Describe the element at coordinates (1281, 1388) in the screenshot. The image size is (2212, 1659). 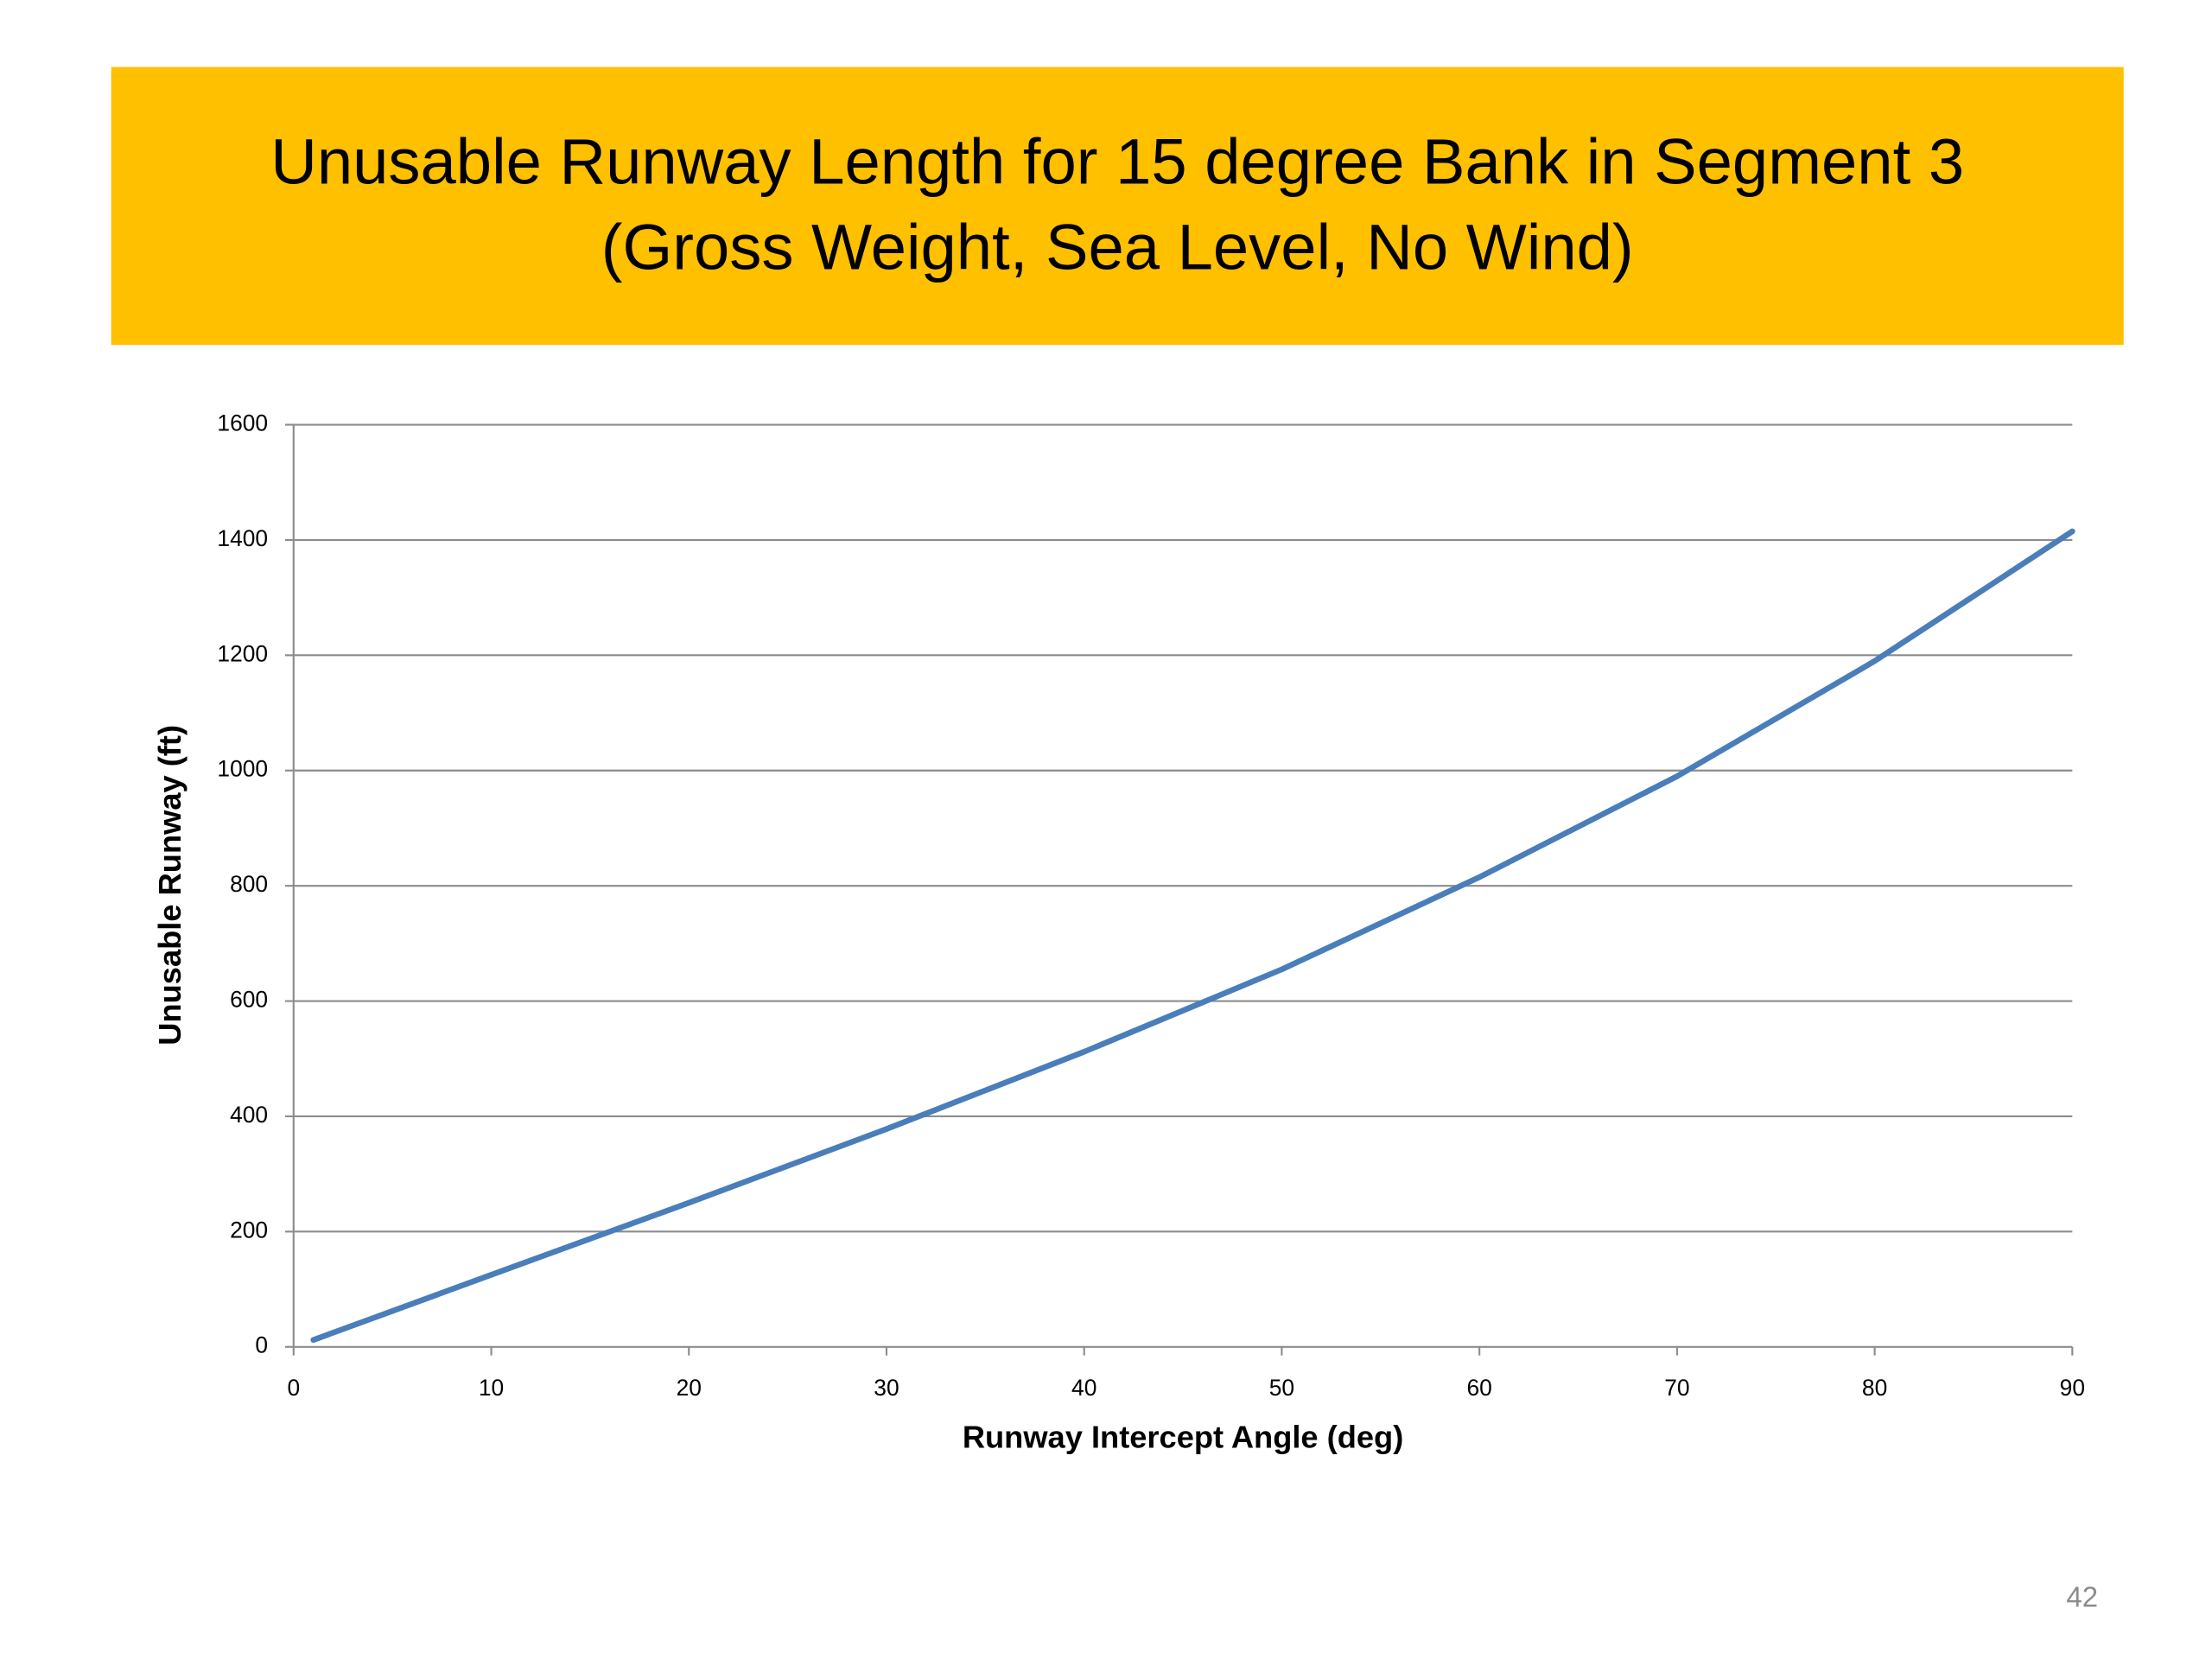
I see `x-tick-label: 50` at that location.